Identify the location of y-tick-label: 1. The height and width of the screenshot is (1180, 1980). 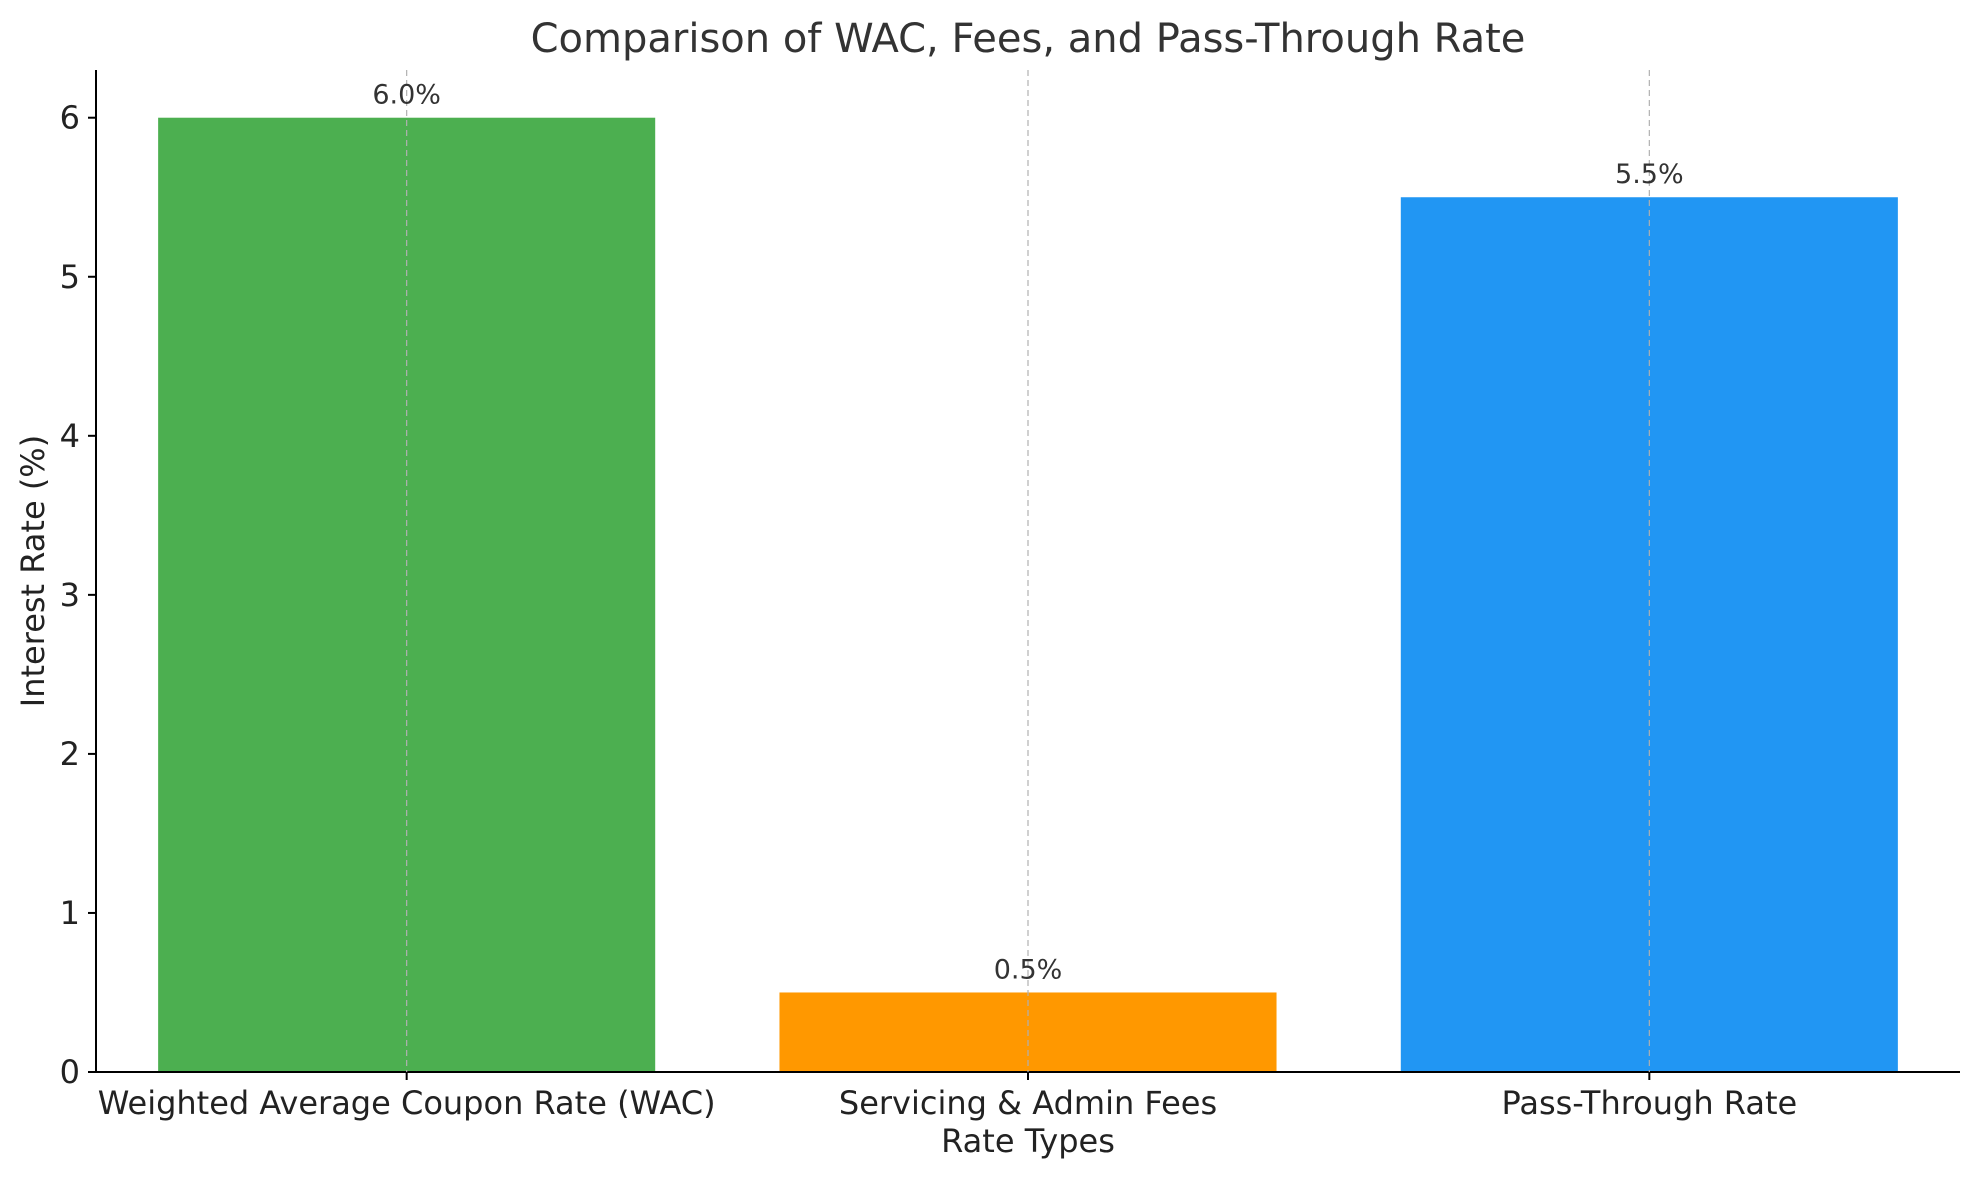
(70, 913).